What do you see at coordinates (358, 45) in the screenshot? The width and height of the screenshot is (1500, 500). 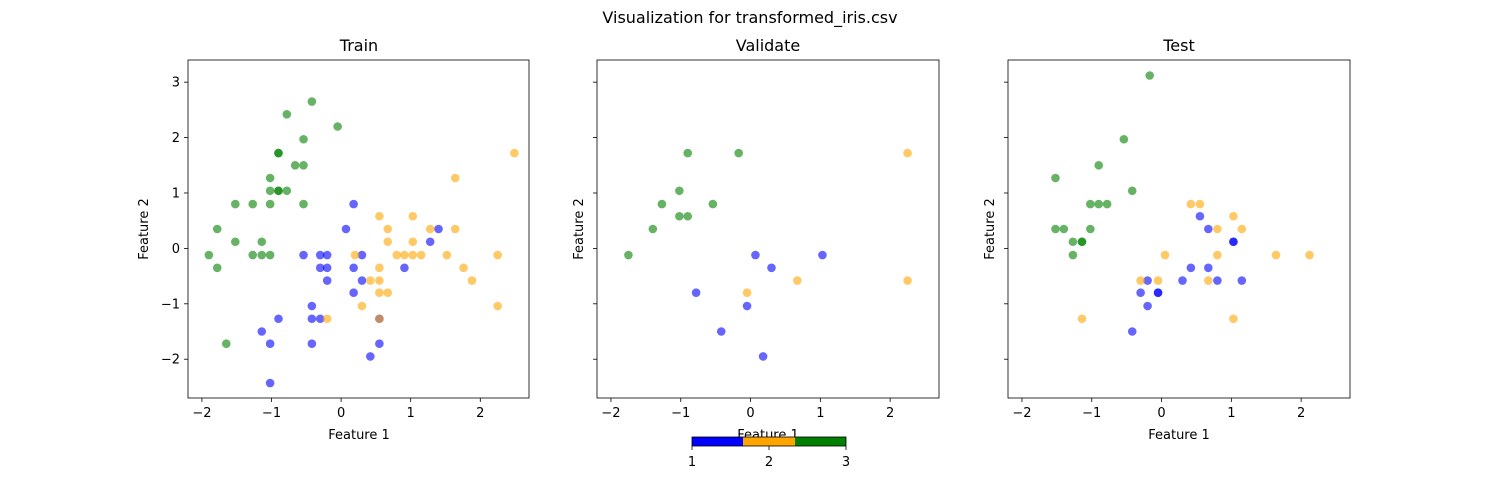 I see `subplot-title: Train` at bounding box center [358, 45].